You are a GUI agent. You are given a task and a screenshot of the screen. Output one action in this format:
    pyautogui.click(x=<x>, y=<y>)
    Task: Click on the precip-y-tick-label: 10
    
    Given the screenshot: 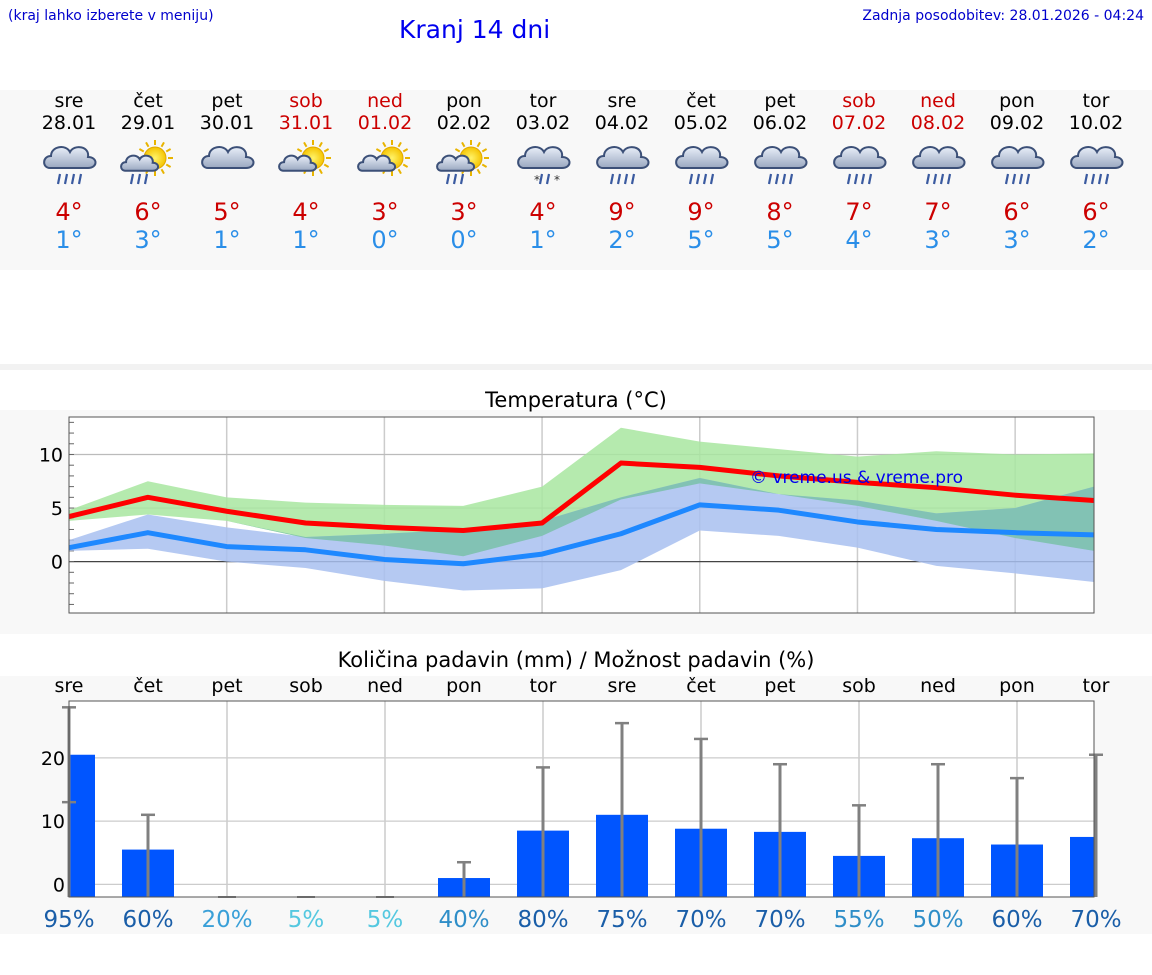 What is the action you would take?
    pyautogui.click(x=53, y=822)
    